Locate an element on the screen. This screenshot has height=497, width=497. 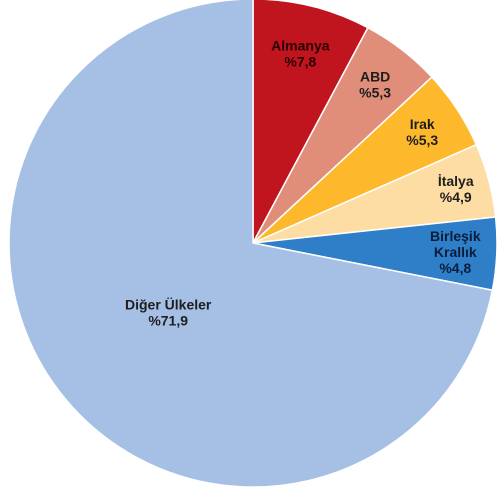
slice-label-abd: ABD %5,3 is located at coordinates (375, 85).